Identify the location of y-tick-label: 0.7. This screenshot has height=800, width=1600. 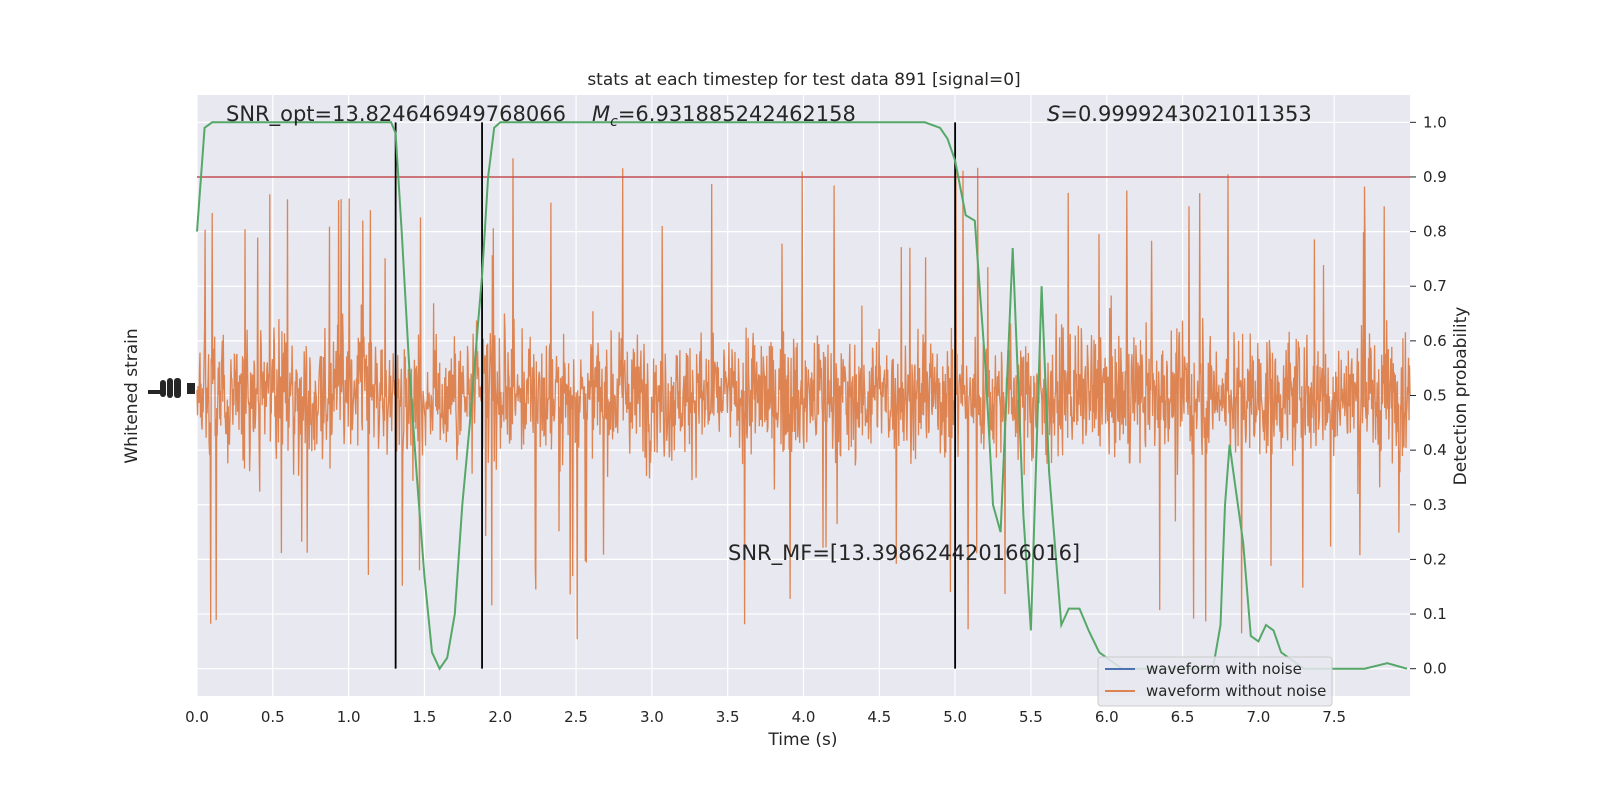
(1435, 286).